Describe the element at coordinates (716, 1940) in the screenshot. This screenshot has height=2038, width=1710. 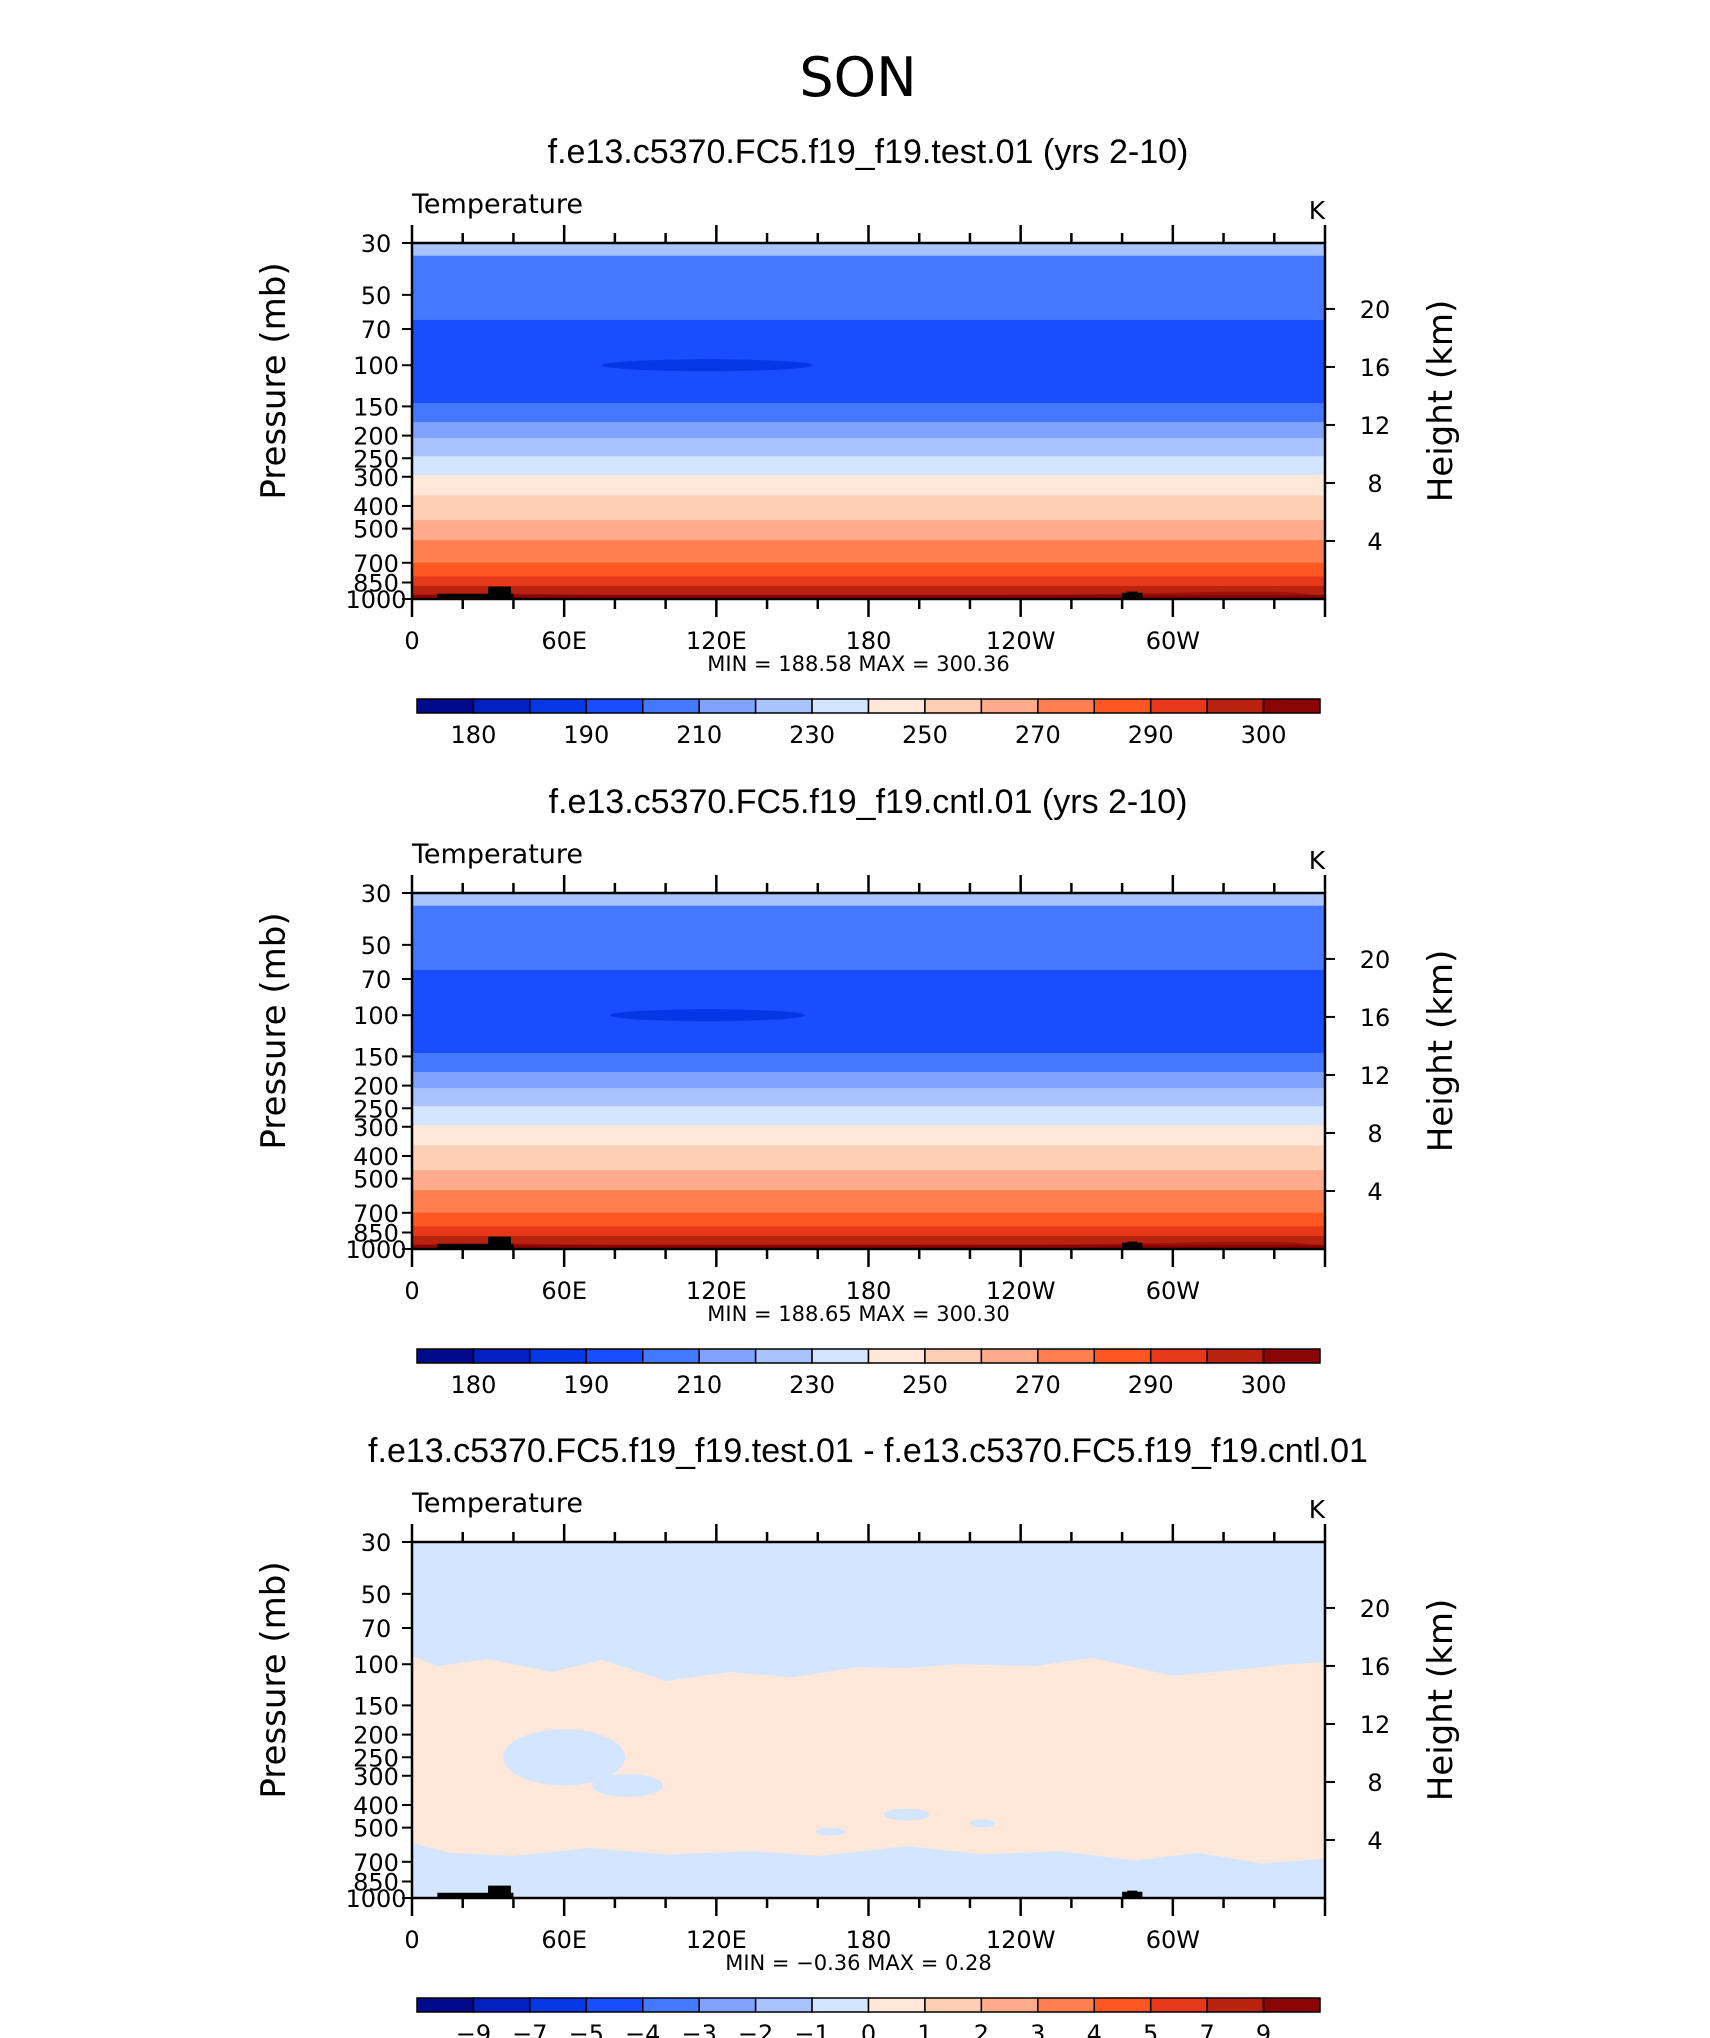
I see `x-tick-label: 120E` at that location.